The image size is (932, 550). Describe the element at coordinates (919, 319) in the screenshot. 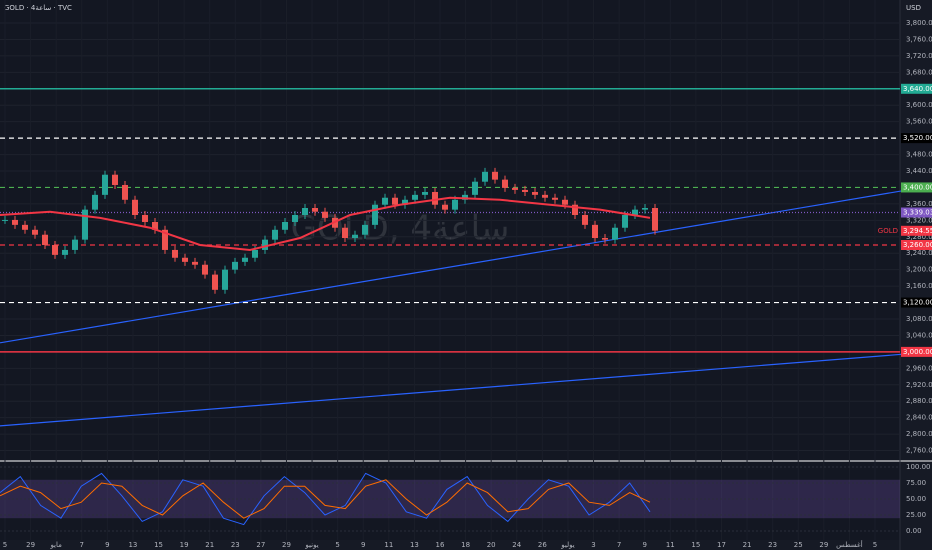

I see `y-tick-label: 3,080.000` at that location.